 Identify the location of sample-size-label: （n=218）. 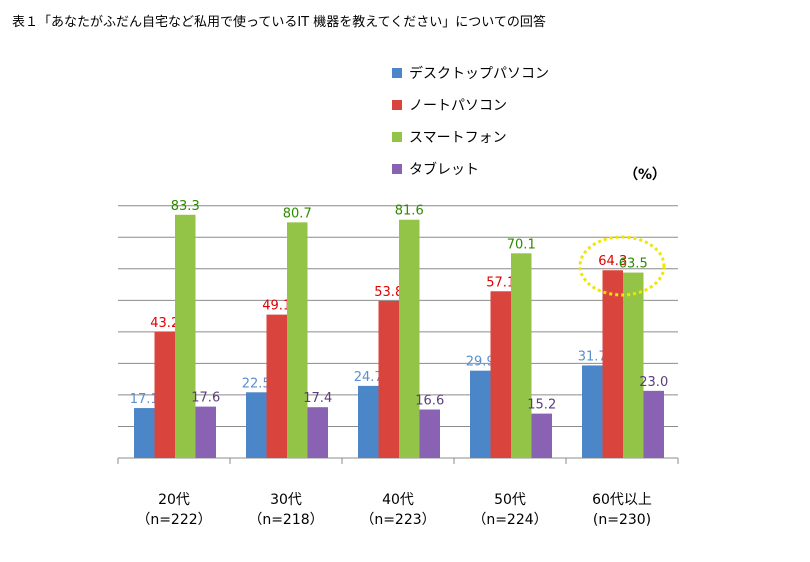
(286, 520).